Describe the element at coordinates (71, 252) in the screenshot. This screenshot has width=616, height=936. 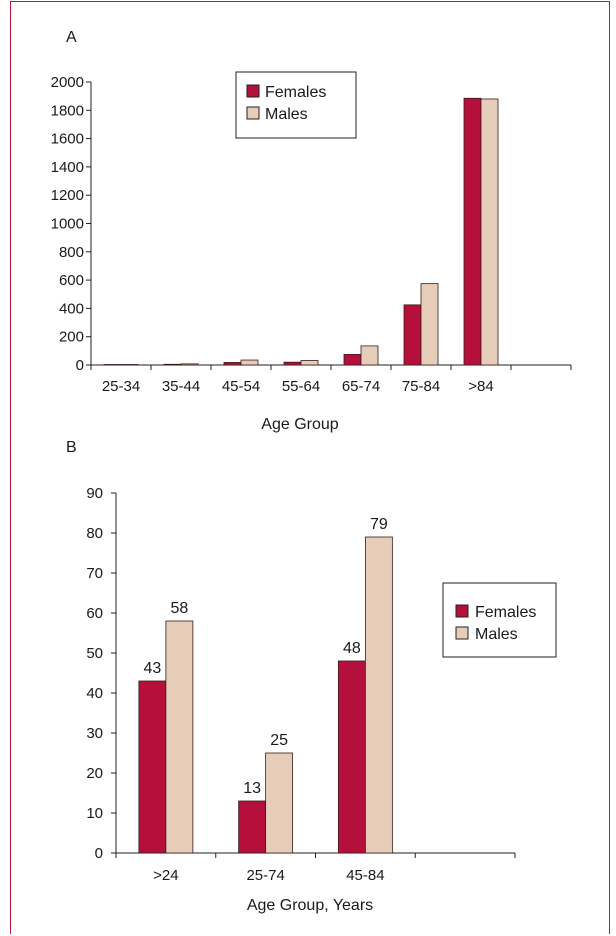
I see `panel-a-y-tick-label: 800` at that location.